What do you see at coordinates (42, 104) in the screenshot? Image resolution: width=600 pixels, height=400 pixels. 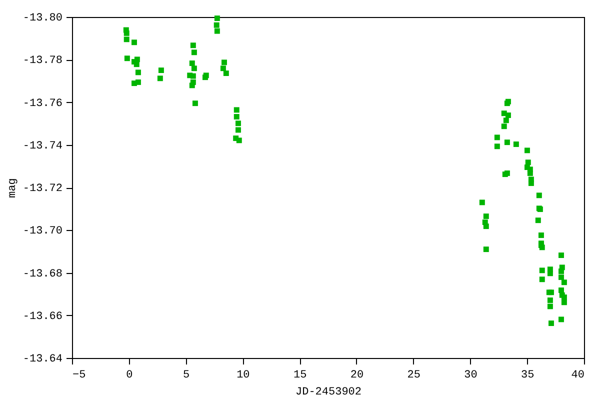 I see `y-tick-label: -13.76` at bounding box center [42, 104].